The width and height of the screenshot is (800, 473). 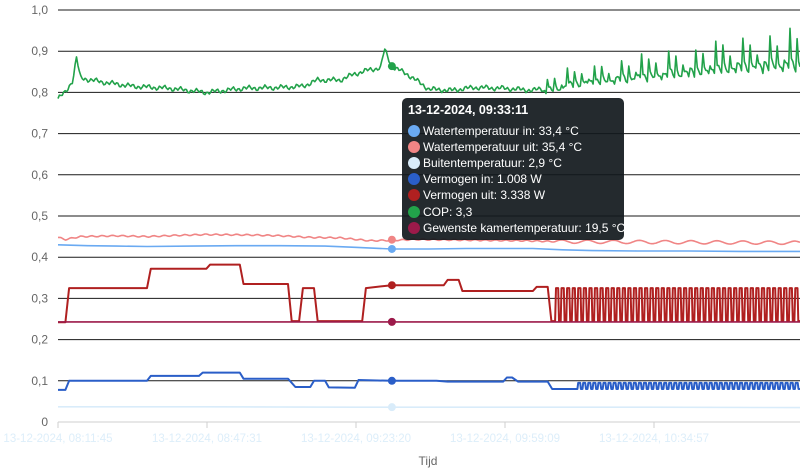 I want to click on y-tick-label: 0,9, so click(x=39, y=51).